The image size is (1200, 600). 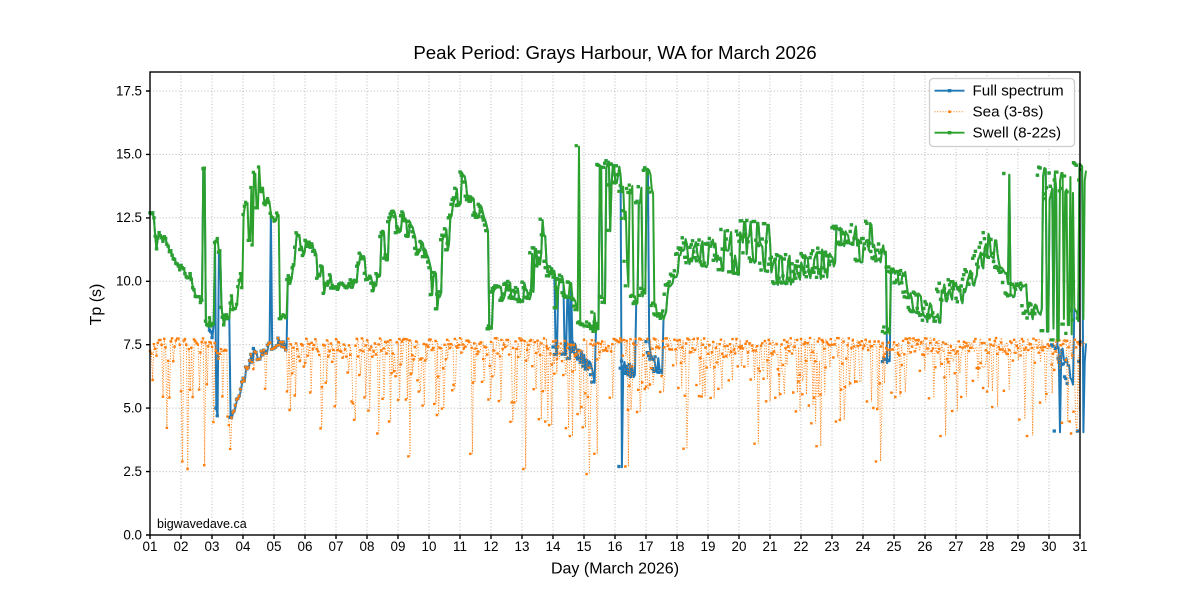 What do you see at coordinates (274, 546) in the screenshot?
I see `svg-text: 05` at bounding box center [274, 546].